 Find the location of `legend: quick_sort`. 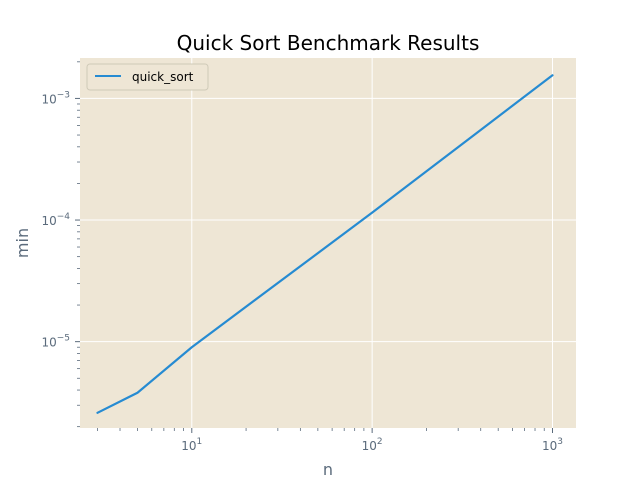

legend: quick_sort is located at coordinates (147, 77).